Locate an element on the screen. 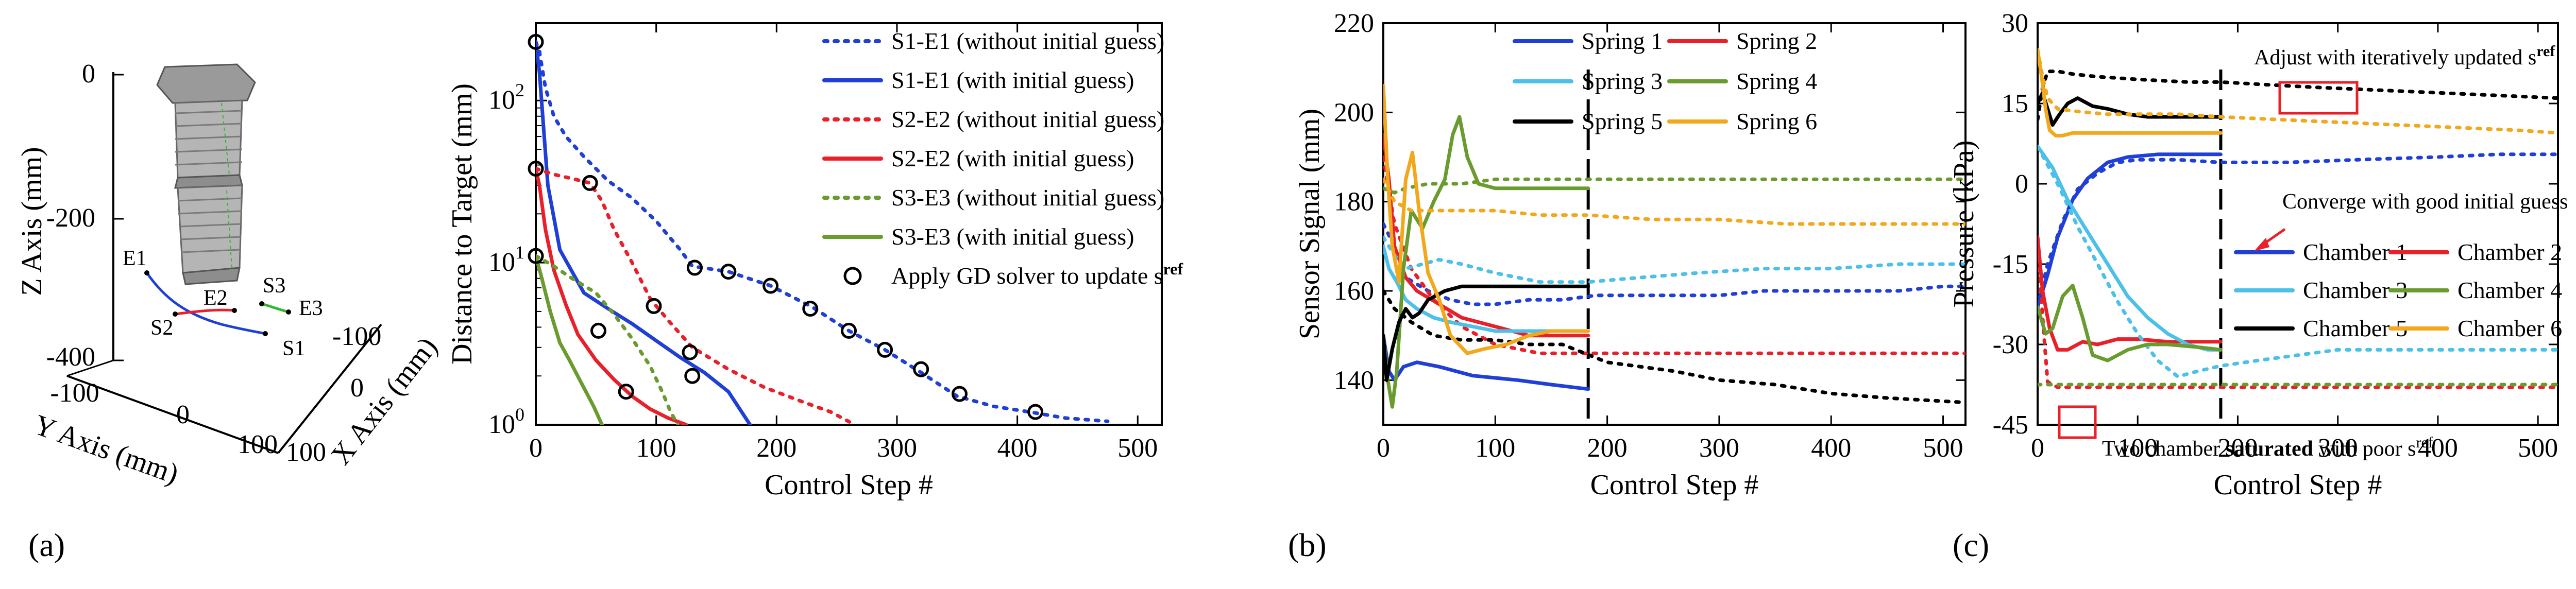  y-tick-label: -100 is located at coordinates (74, 393).